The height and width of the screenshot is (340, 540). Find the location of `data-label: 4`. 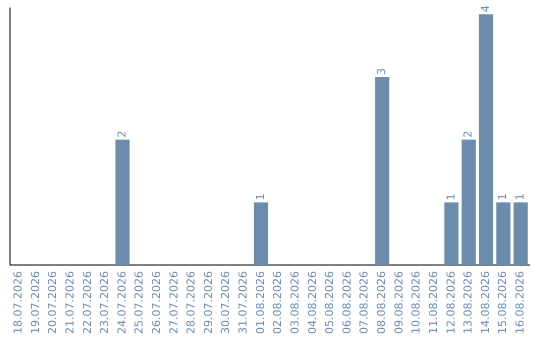

data-label: 4 is located at coordinates (485, 8).